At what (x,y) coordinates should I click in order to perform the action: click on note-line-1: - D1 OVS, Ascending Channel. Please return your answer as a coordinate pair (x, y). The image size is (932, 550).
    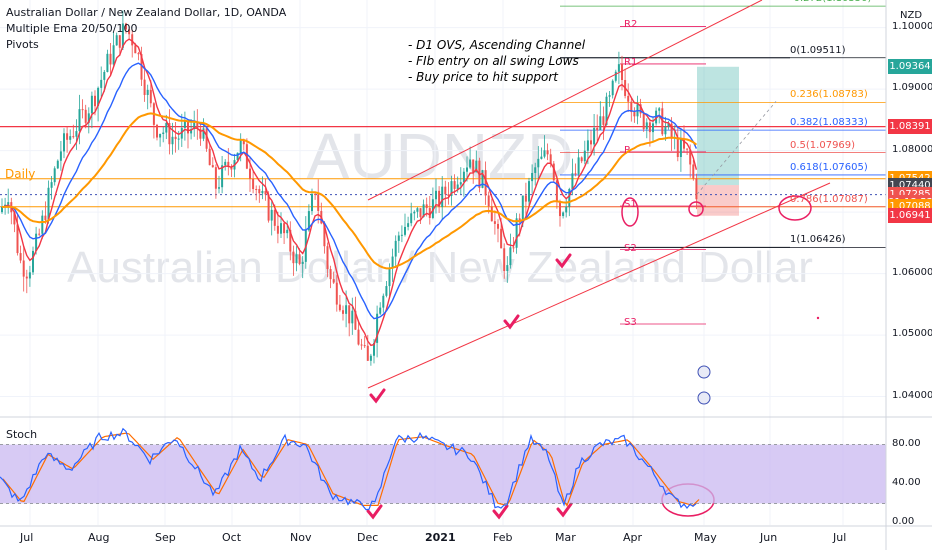
    Looking at the image, I should click on (497, 45).